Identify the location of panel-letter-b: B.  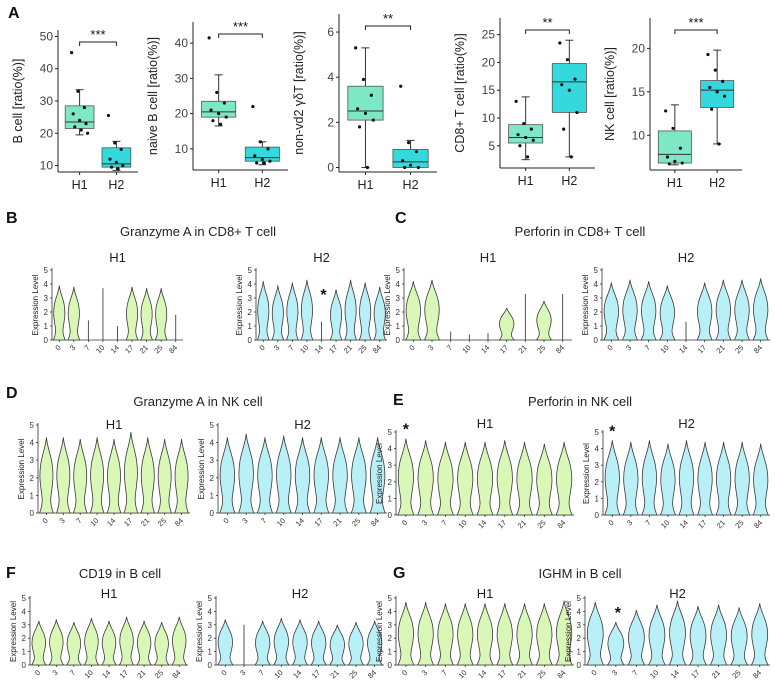
(12, 218).